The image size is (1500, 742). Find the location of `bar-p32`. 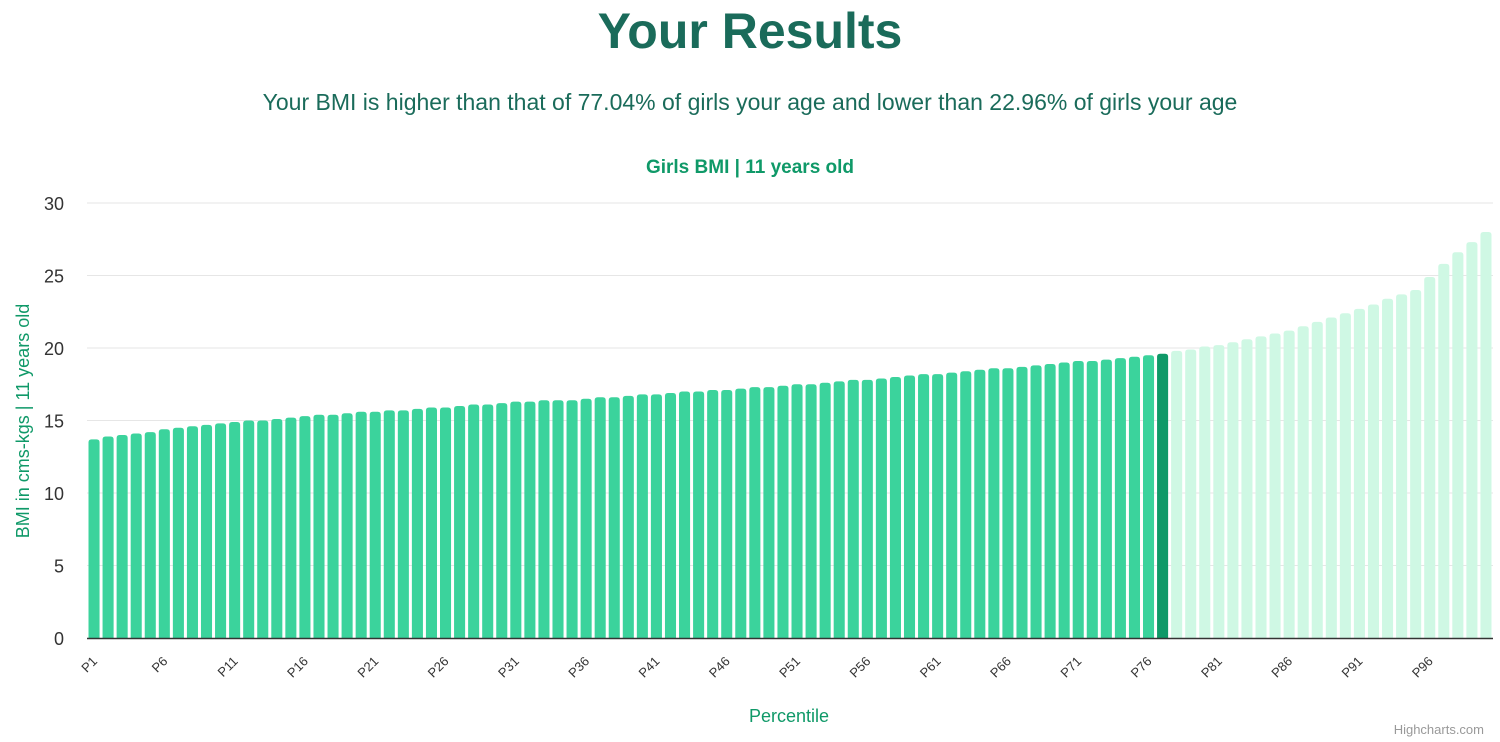

bar-p32 is located at coordinates (530, 519).